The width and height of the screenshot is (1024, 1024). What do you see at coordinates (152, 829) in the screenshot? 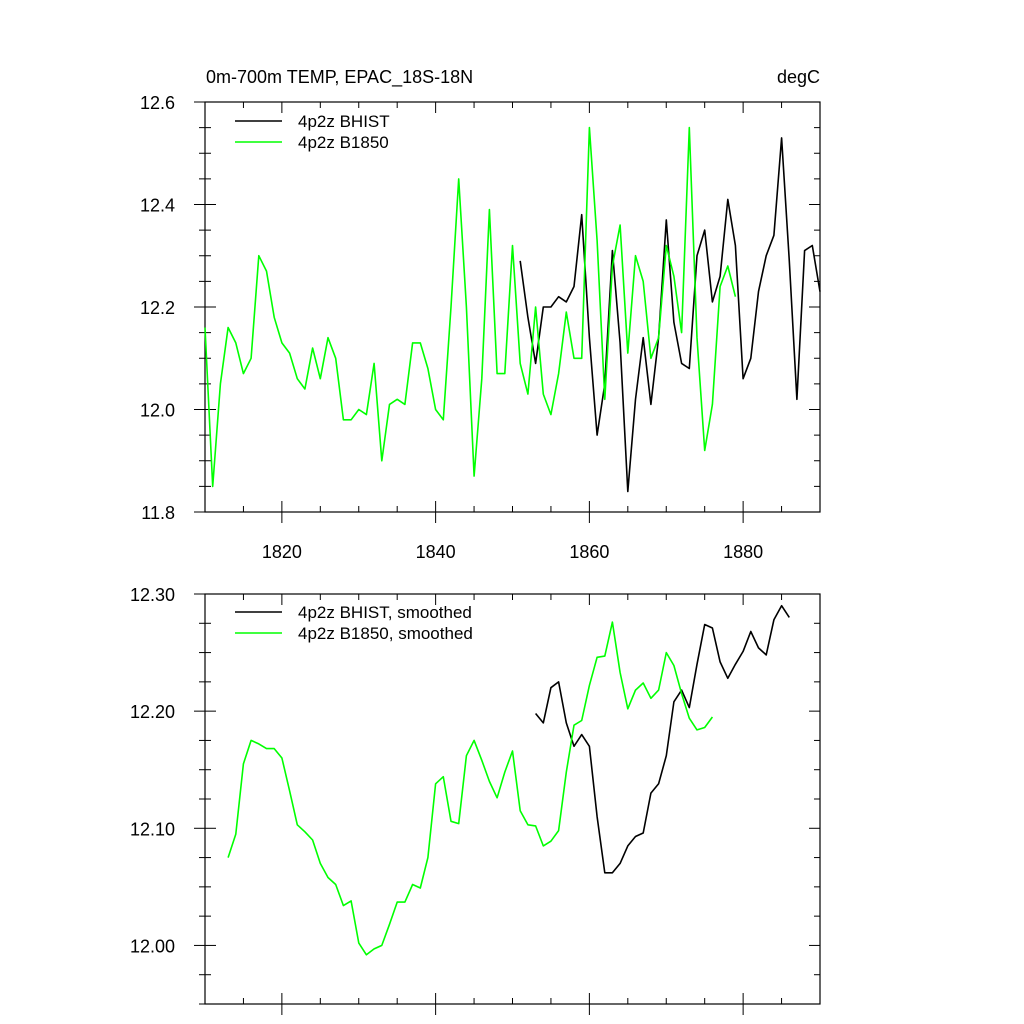
I see `y-tick-label: 12.10` at bounding box center [152, 829].